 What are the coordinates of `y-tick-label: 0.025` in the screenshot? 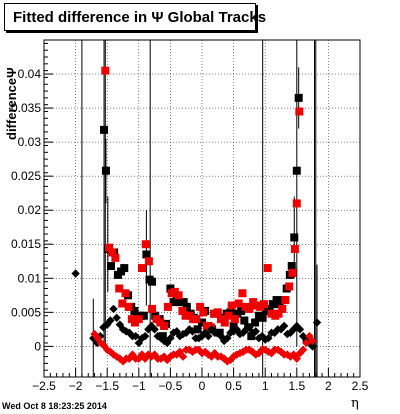 It's located at (26, 176).